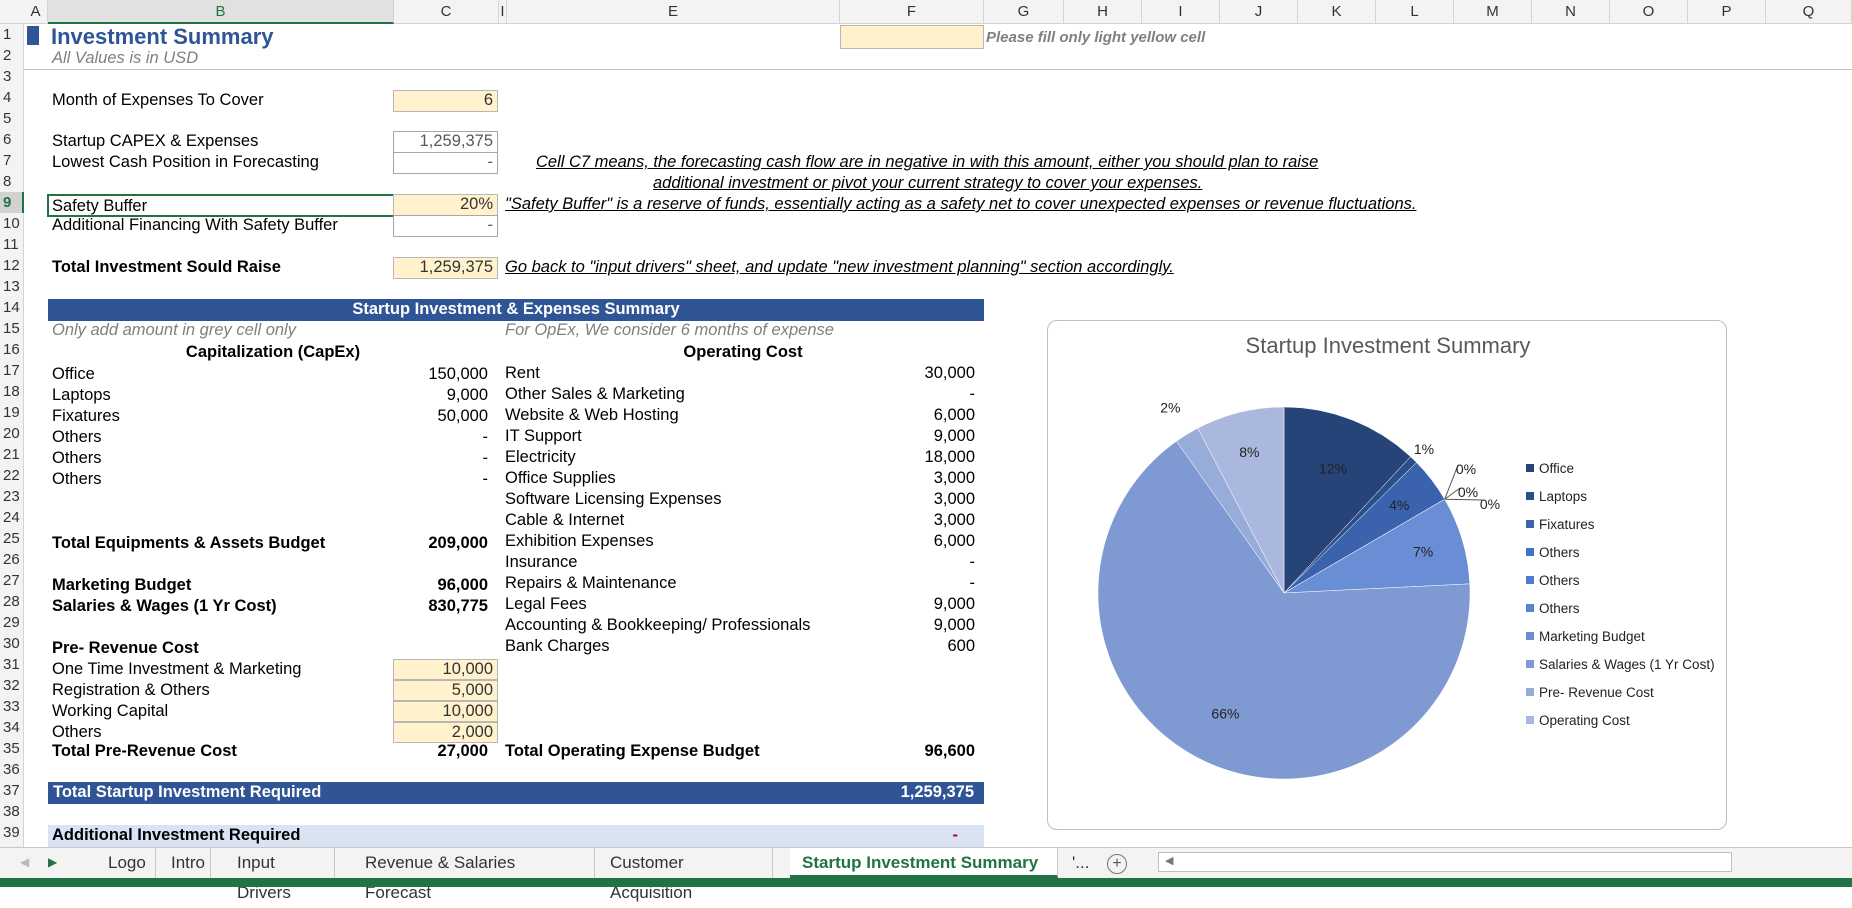 The image size is (1852, 908). What do you see at coordinates (53, 862) in the screenshot?
I see `tab-scroll-right-icon: ▶` at bounding box center [53, 862].